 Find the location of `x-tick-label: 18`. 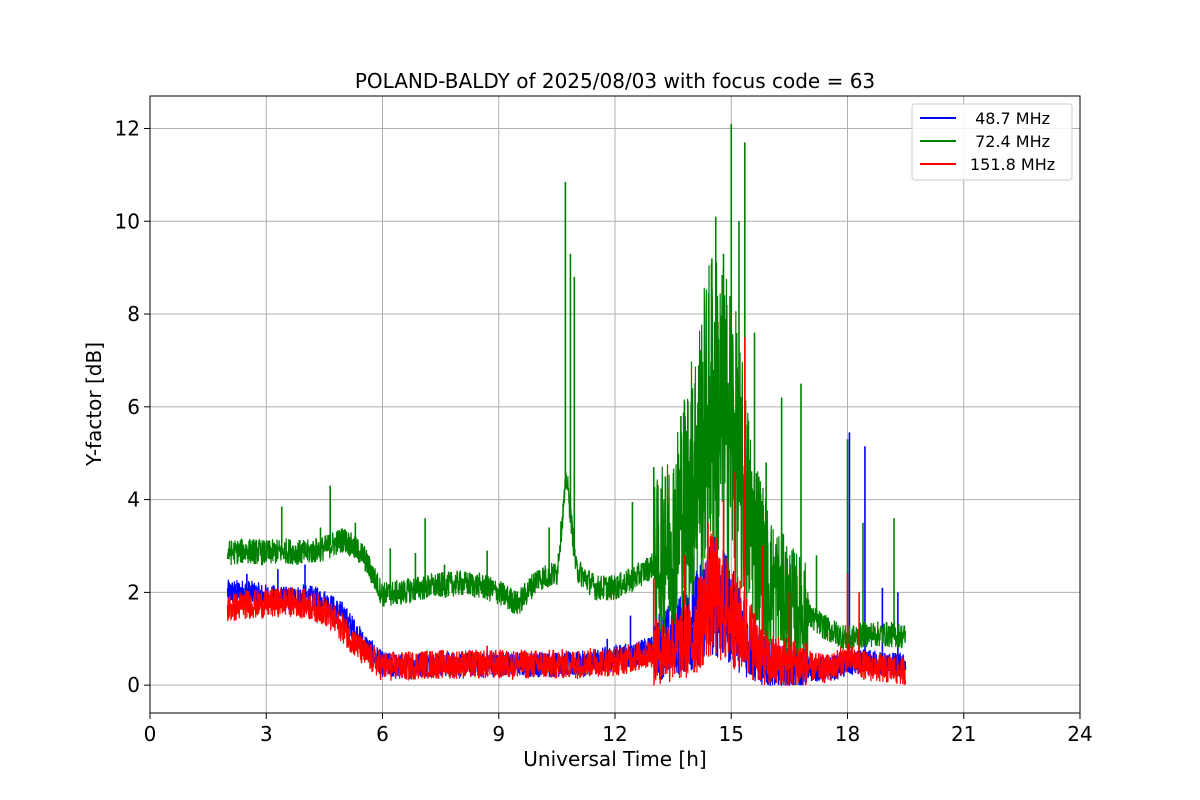

x-tick-label: 18 is located at coordinates (847, 734).